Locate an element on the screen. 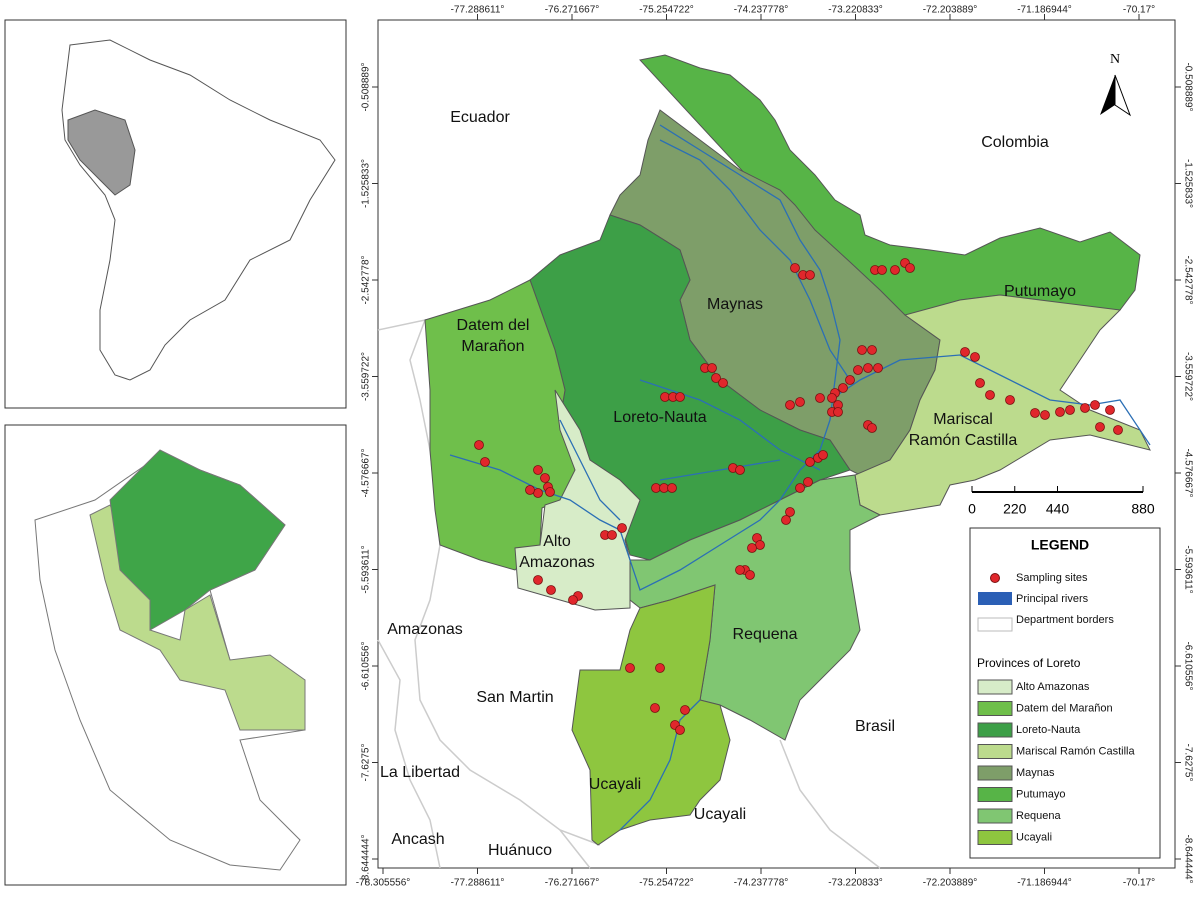 The width and height of the screenshot is (1200, 898). place-label: Colombia is located at coordinates (1015, 142).